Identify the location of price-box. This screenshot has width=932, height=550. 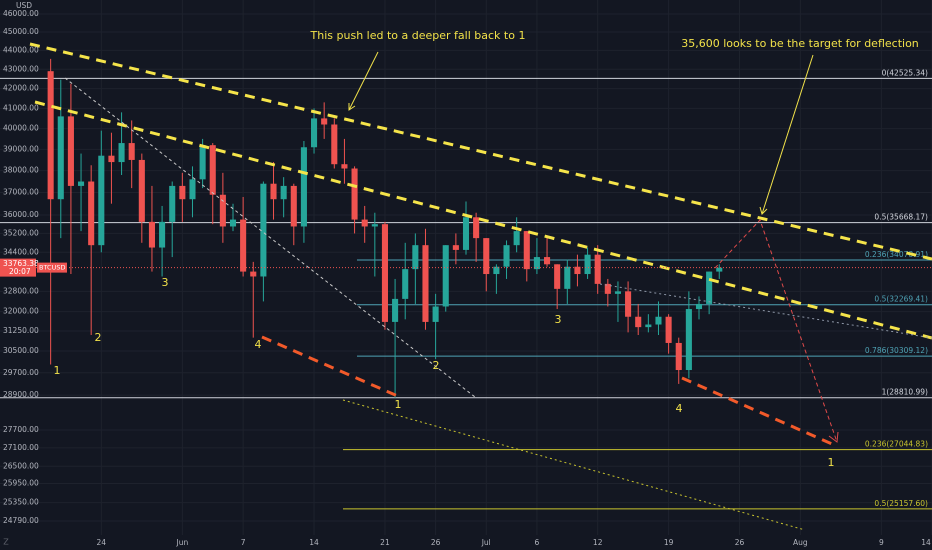
(18, 267).